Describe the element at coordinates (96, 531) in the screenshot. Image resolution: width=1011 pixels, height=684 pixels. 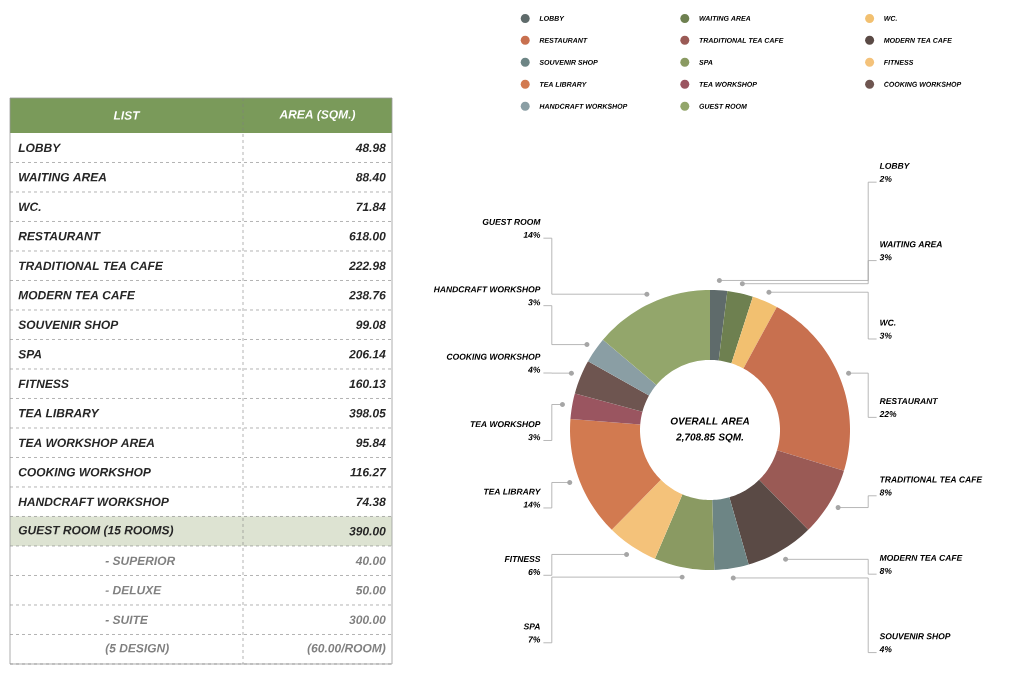
I see `text: GUEST ROOM (15 ROOMS)` at that location.